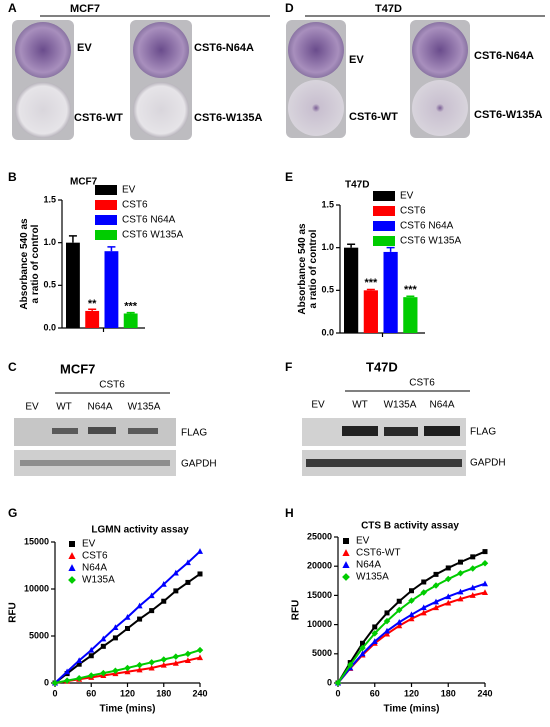  Describe the element at coordinates (194, 433) in the screenshot. I see `band-label: FLAG` at that location.